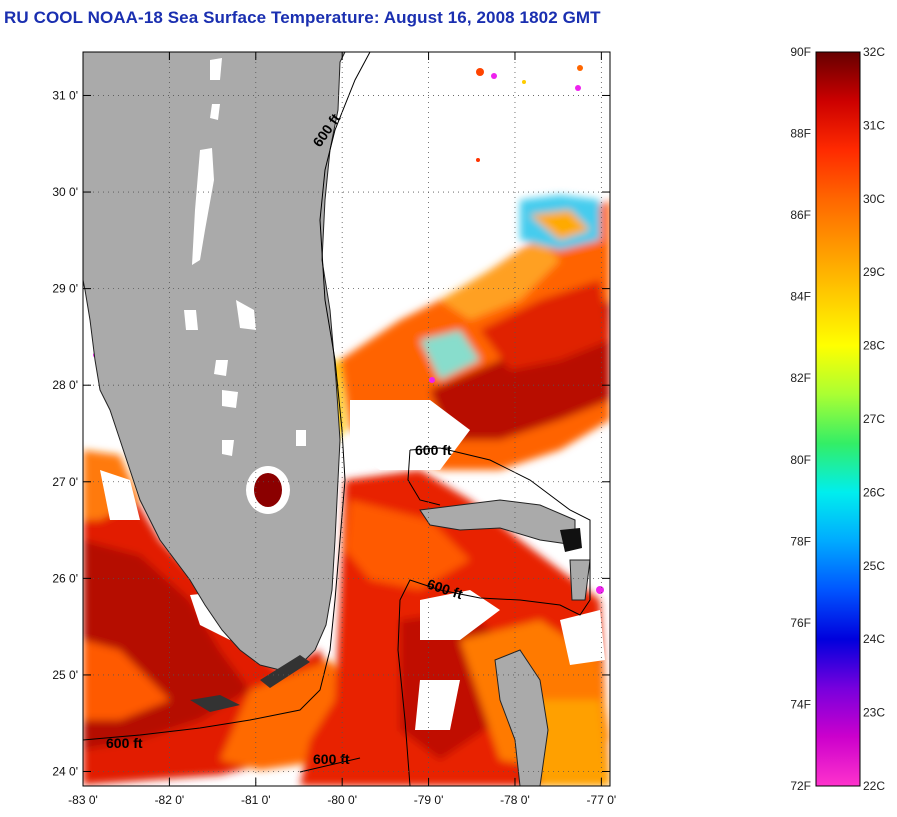 The width and height of the screenshot is (897, 817). I want to click on colorbar-f-label: 72F, so click(800, 786).